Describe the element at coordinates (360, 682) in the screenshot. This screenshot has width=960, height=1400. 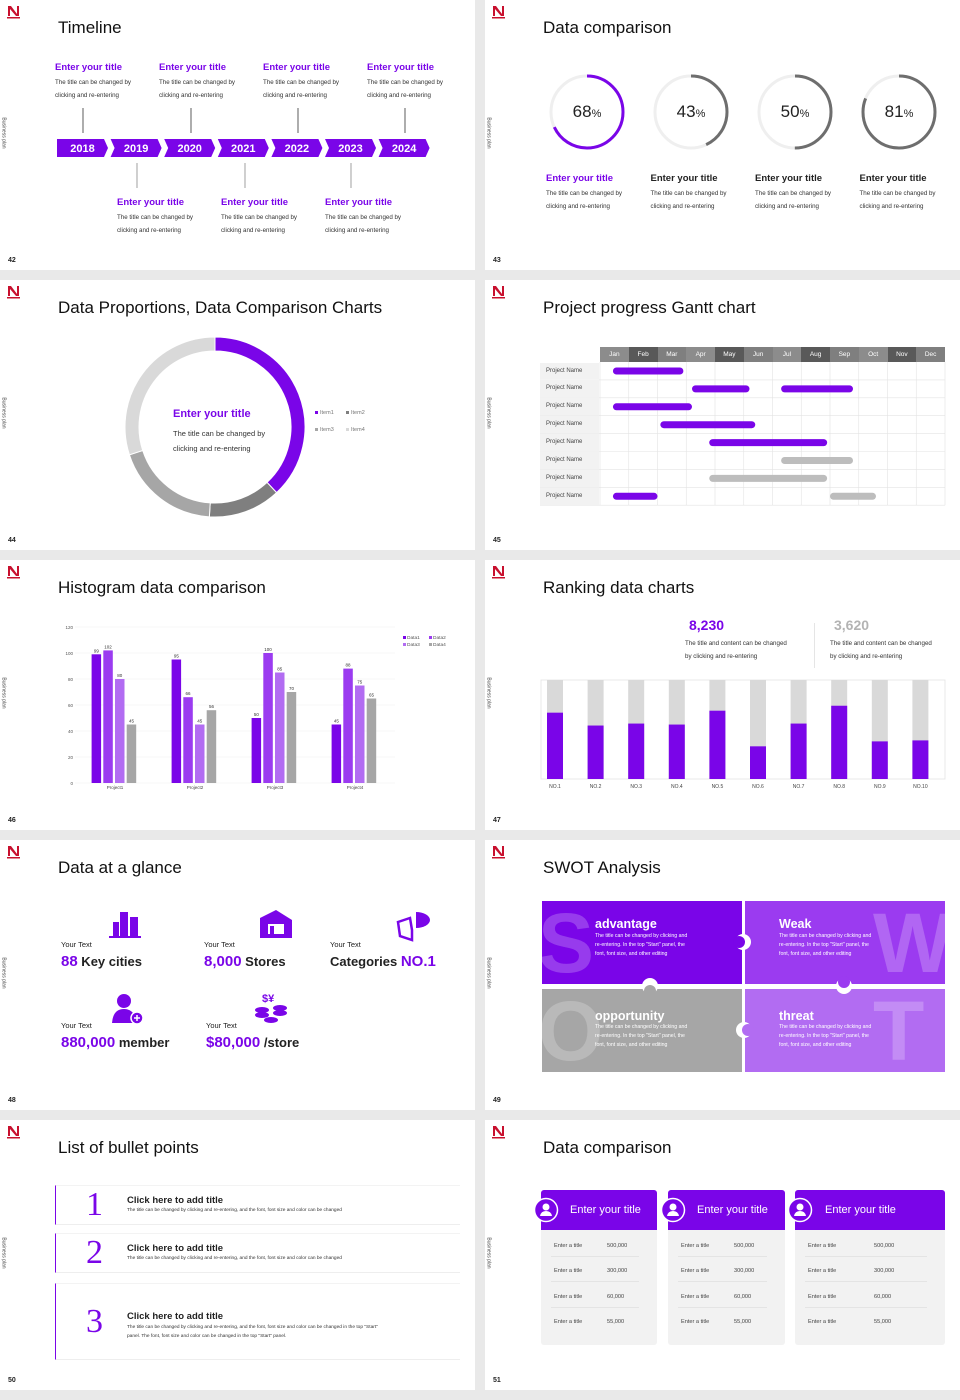
I see `data-label: 75` at that location.